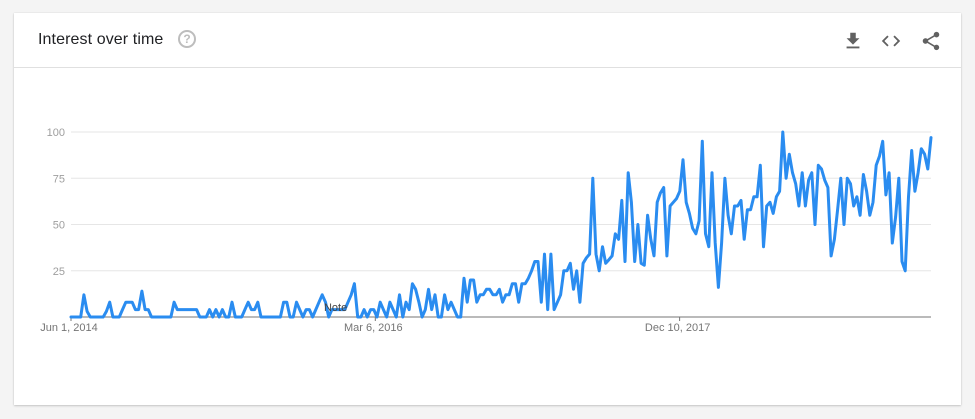 The image size is (975, 419). What do you see at coordinates (487, 40) in the screenshot?
I see `card-header: Interest over time ?` at bounding box center [487, 40].